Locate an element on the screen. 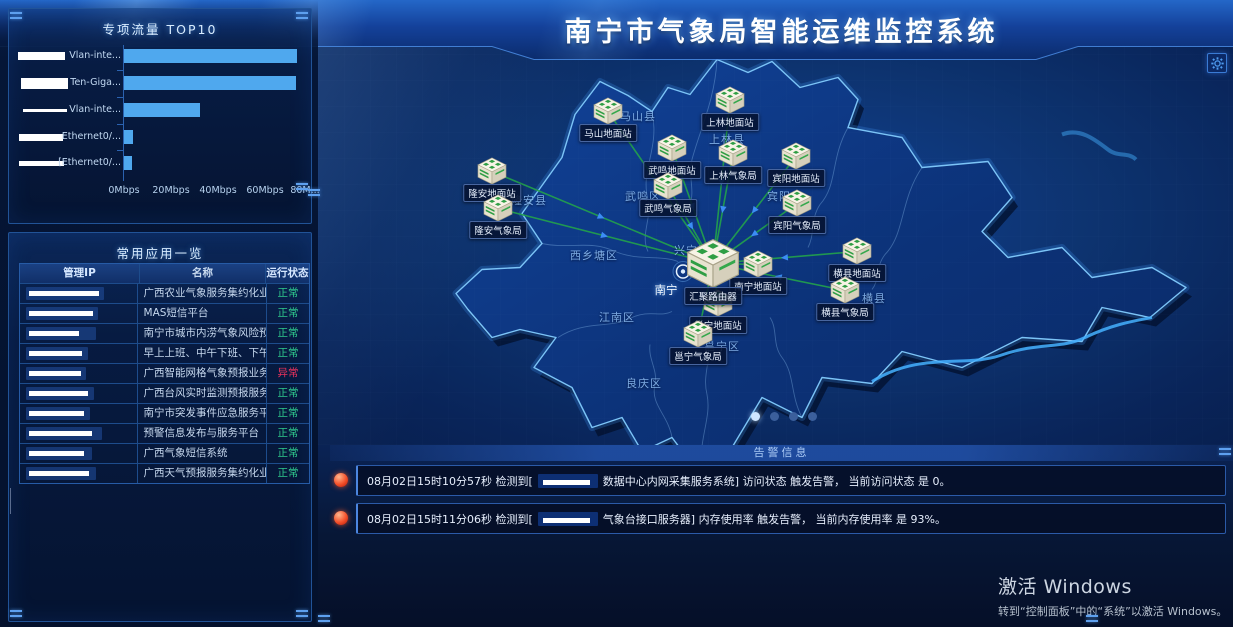 Image resolution: width=1233 pixels, height=627 pixels. district-label: 西乡塘区 is located at coordinates (594, 255).